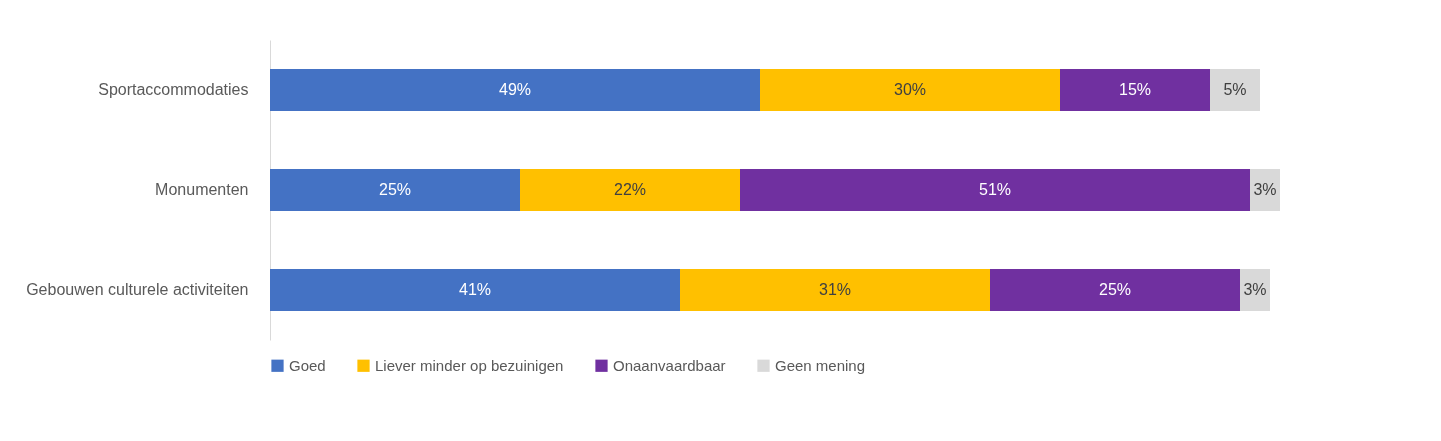  Describe the element at coordinates (307, 365) in the screenshot. I see `legend-label: Goed` at that location.